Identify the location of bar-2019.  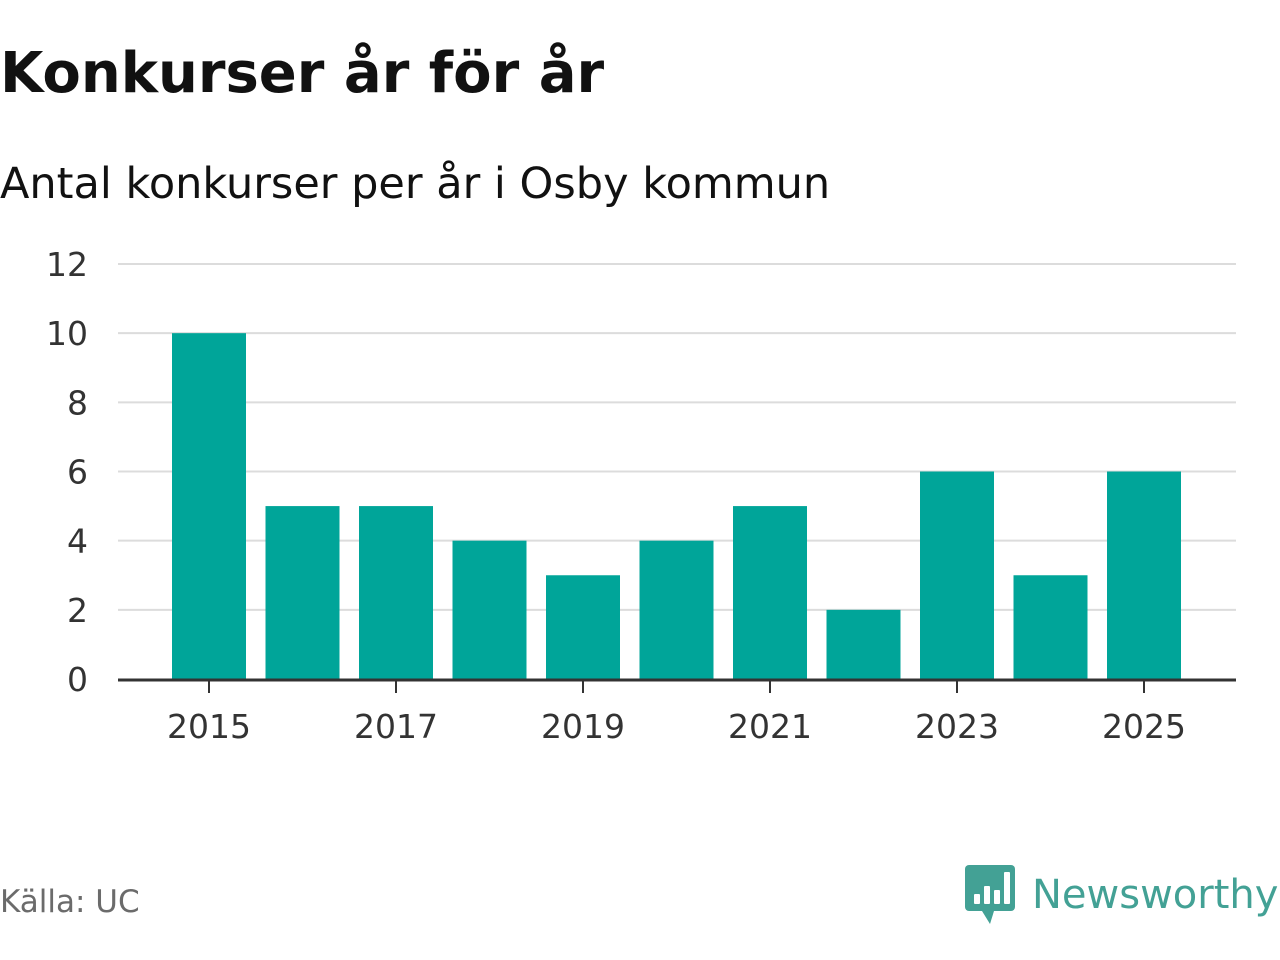
(583, 627).